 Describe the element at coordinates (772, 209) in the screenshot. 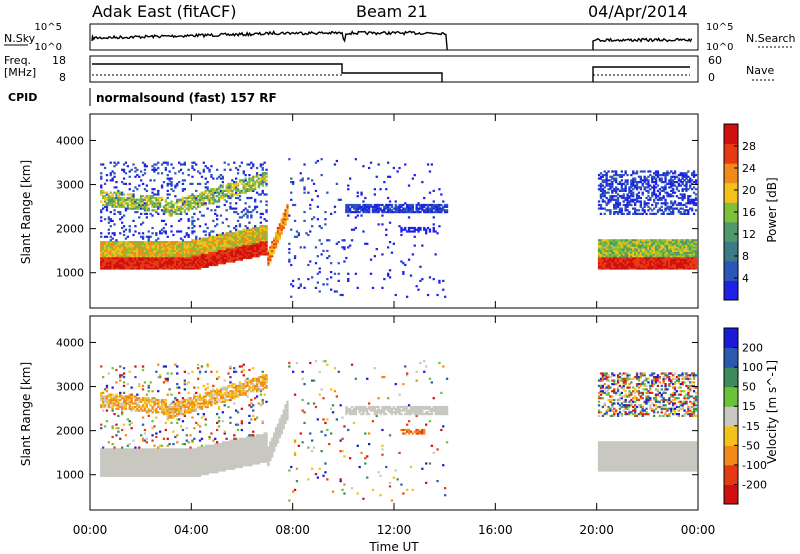

I see `power-colorbar-label: Power [dB]` at that location.